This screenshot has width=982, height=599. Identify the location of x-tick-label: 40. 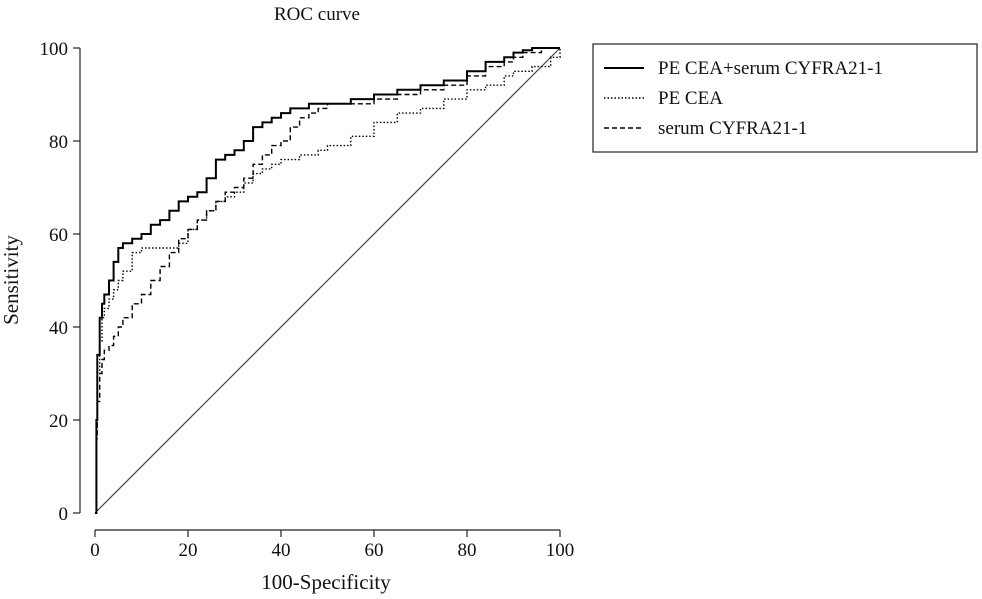
(281, 550).